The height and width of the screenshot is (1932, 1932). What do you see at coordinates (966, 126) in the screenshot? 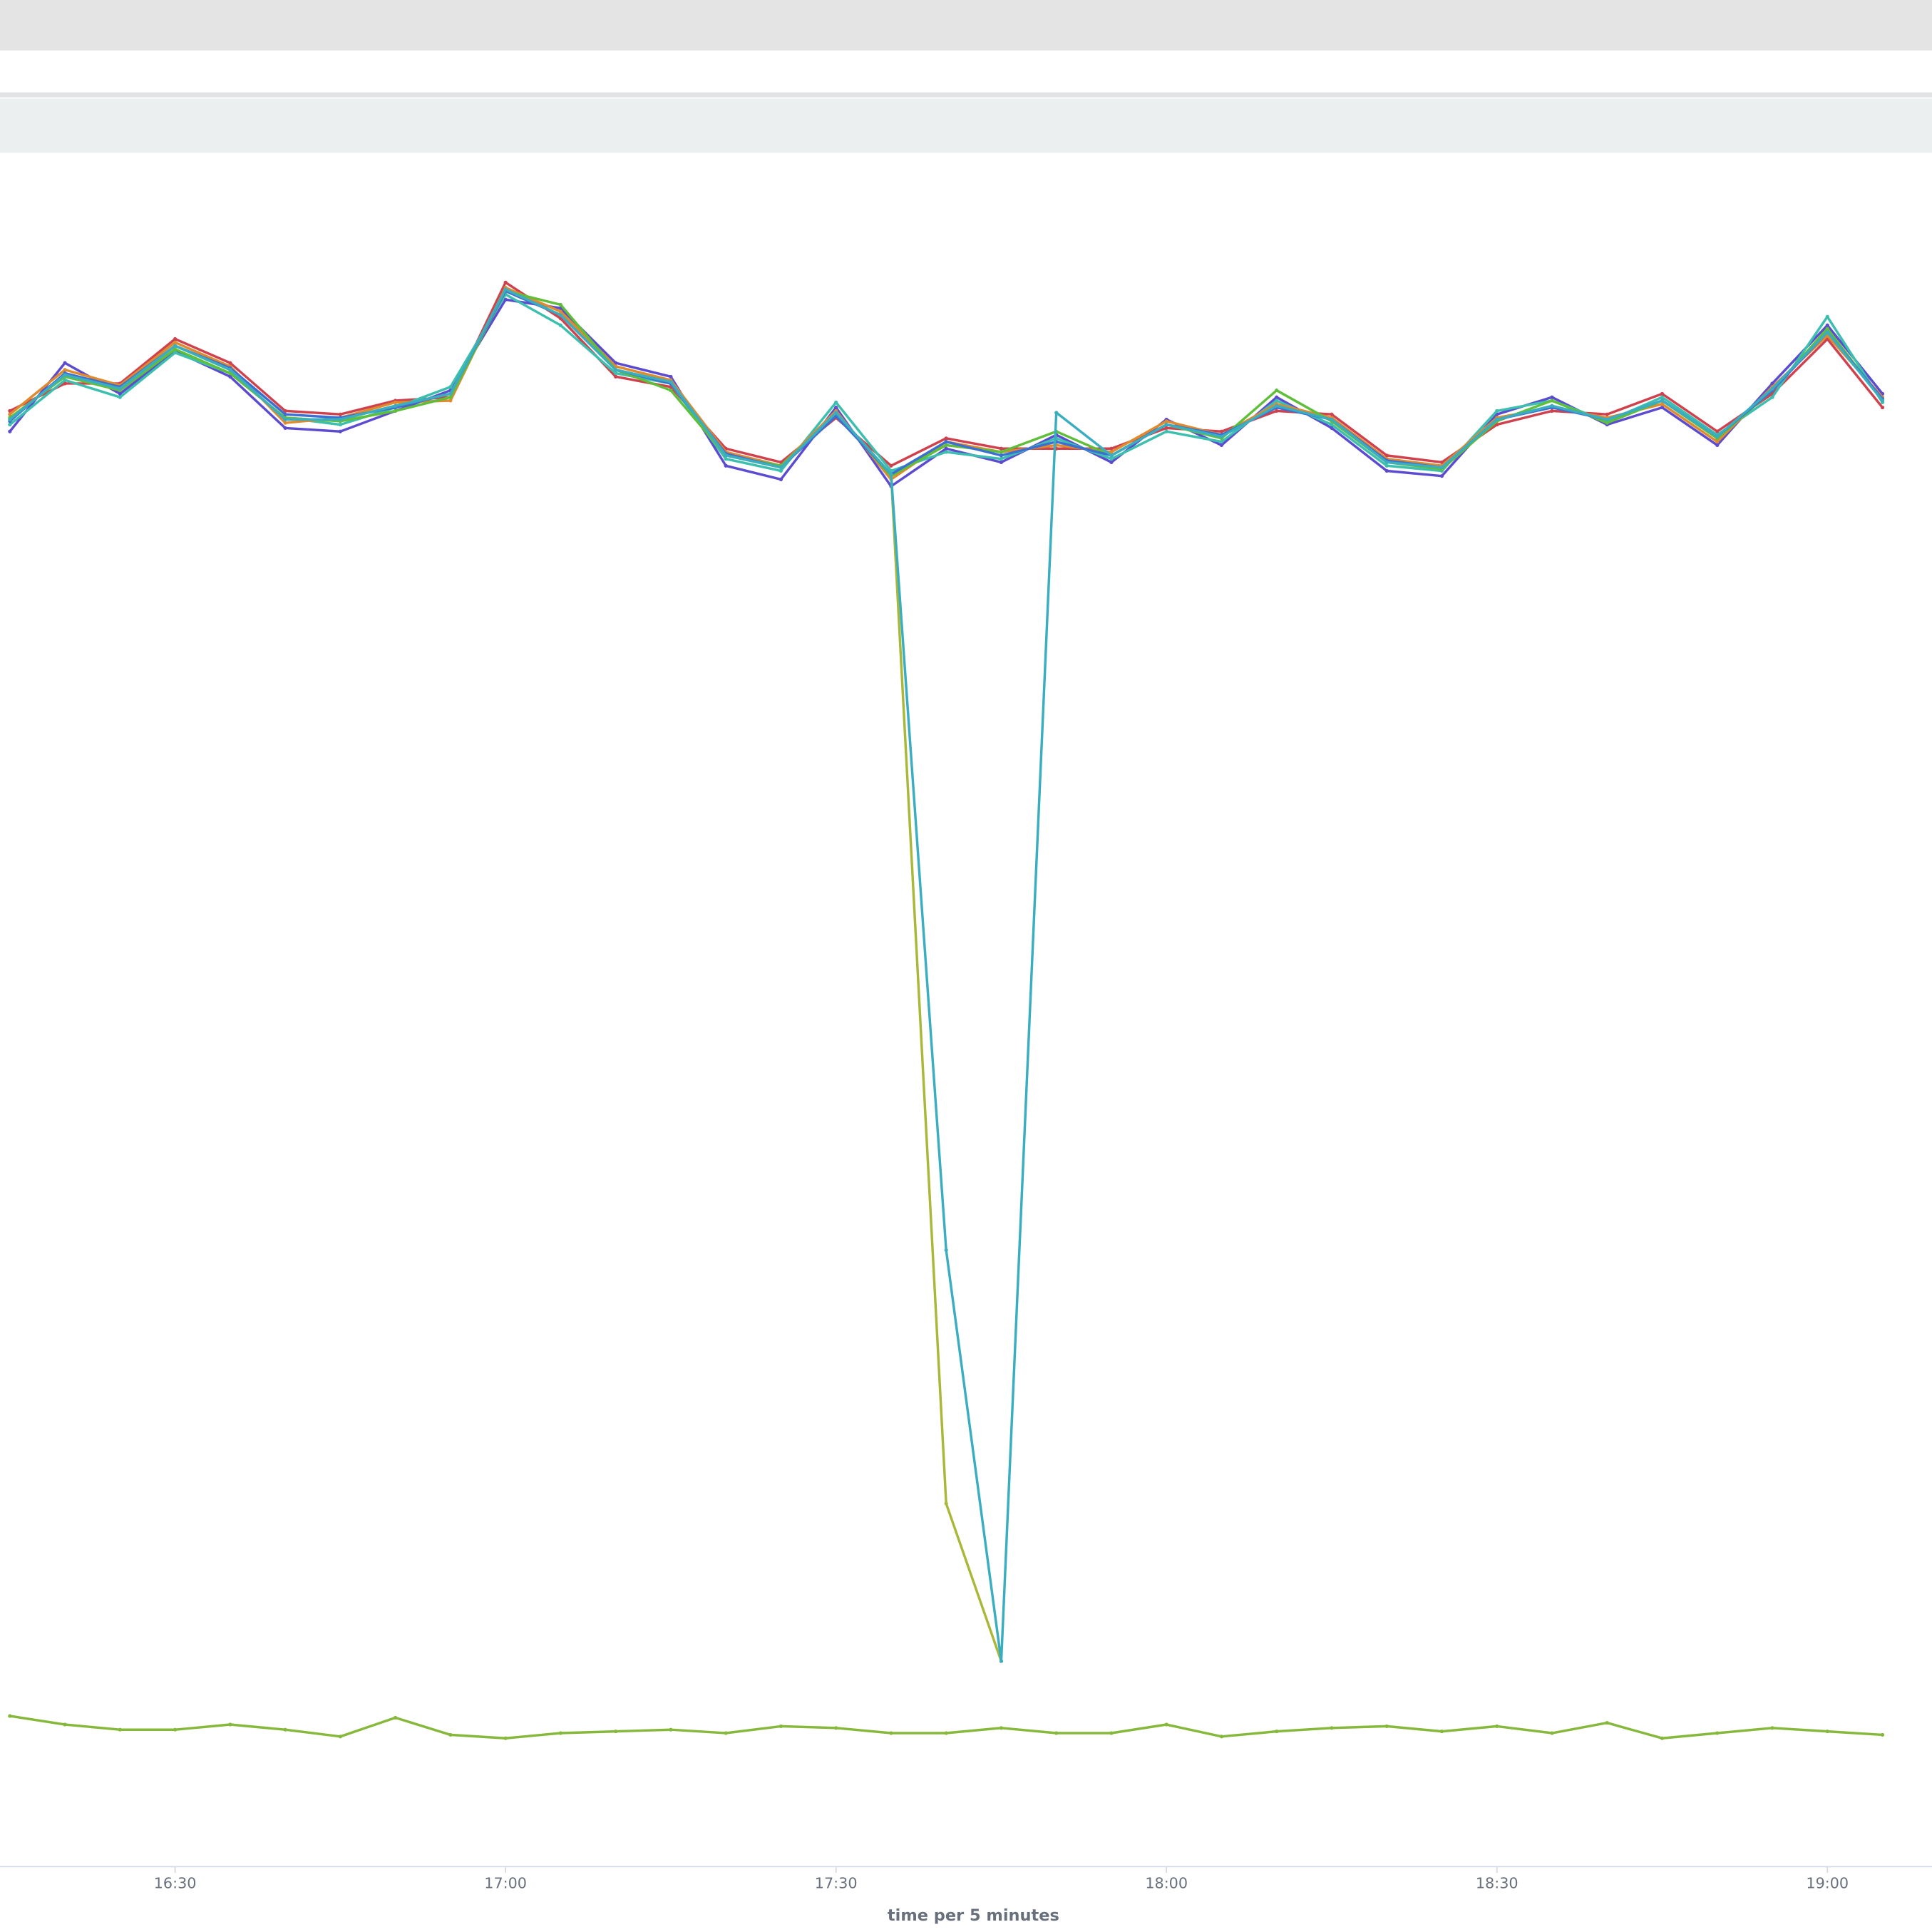
I see `toolbar` at bounding box center [966, 126].